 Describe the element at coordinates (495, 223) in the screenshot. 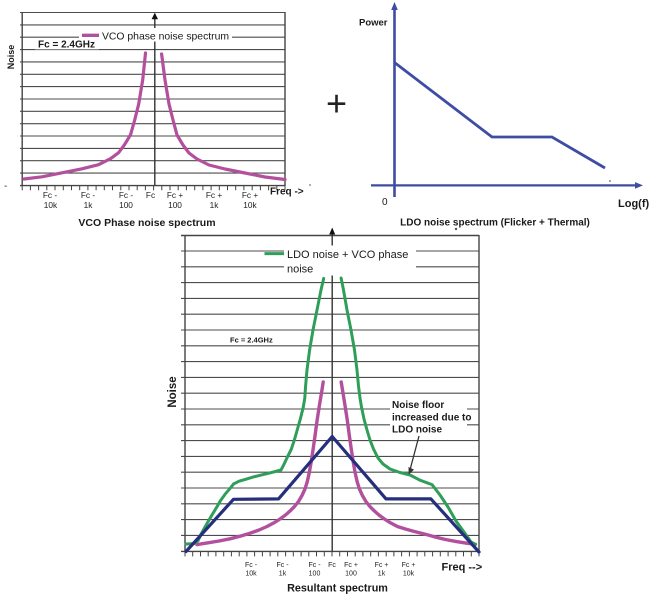

I see `svg-text:LDO noise spectrum (Flicker +: LDO noise spectrum (Flicker + Thermal)` at that location.